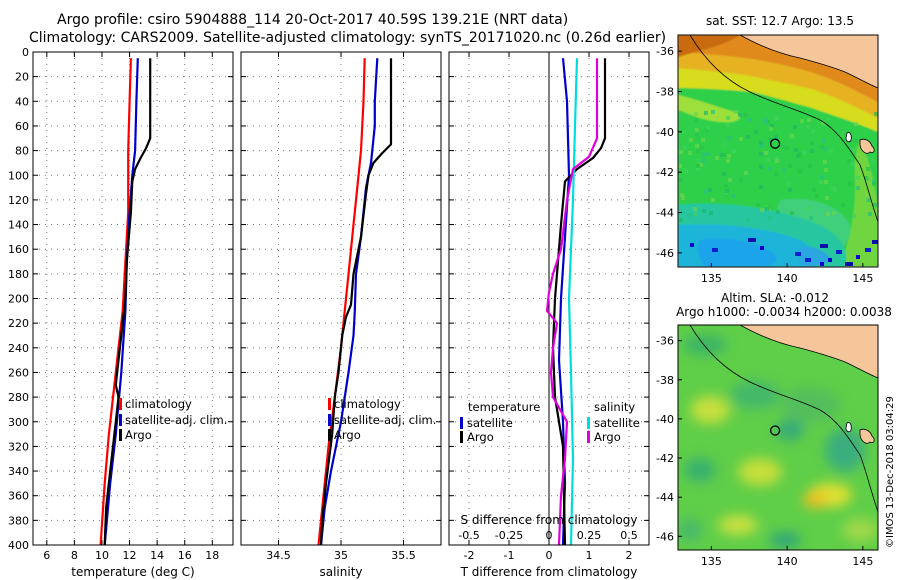 This screenshot has width=900, height=580. What do you see at coordinates (74, 555) in the screenshot?
I see `x-tick-label: 8` at bounding box center [74, 555].